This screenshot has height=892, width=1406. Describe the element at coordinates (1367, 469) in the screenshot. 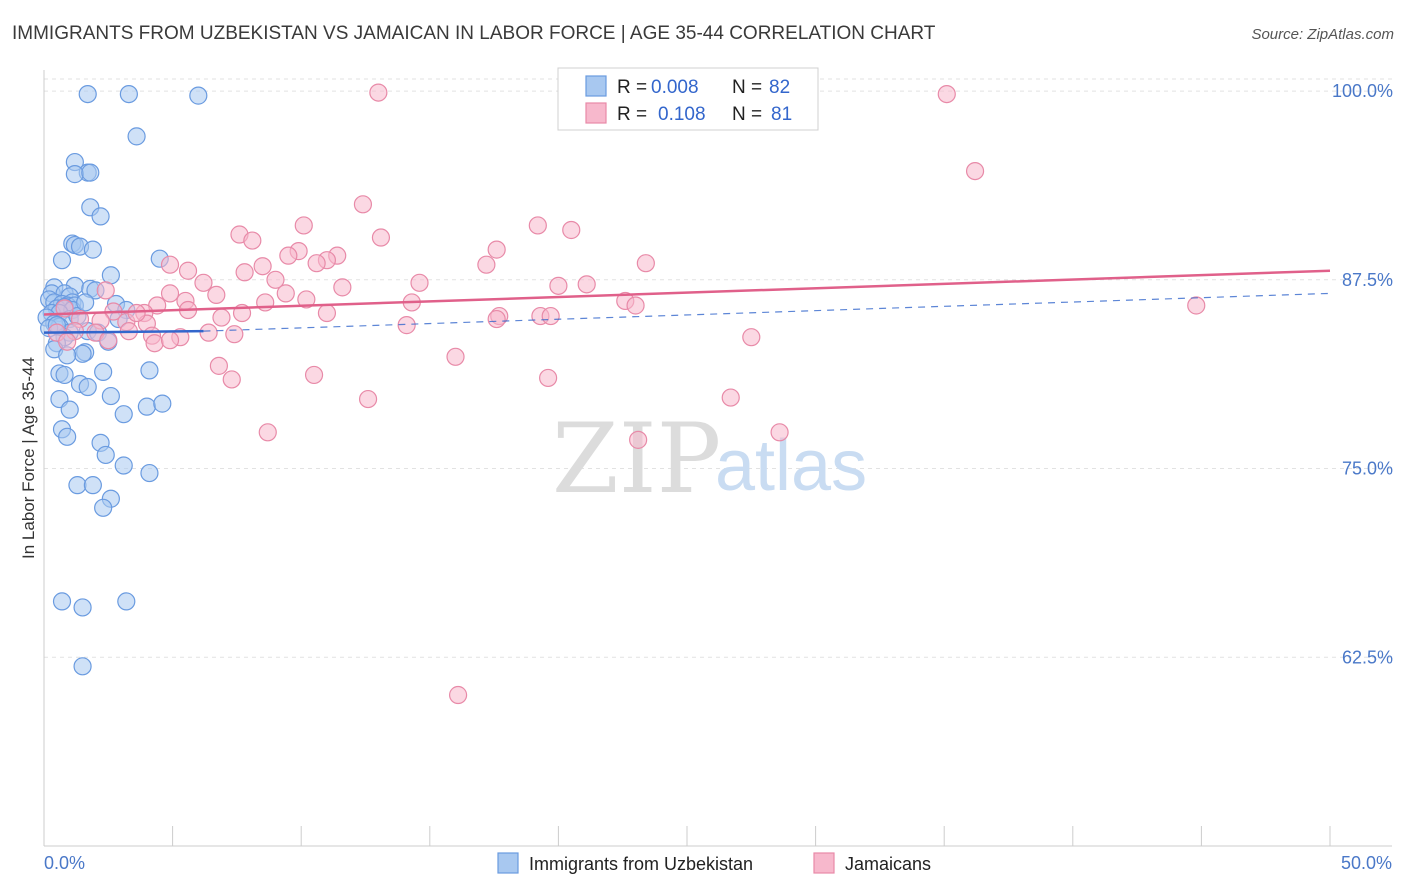

I see `y-tick-label-2: 75.0%` at that location.